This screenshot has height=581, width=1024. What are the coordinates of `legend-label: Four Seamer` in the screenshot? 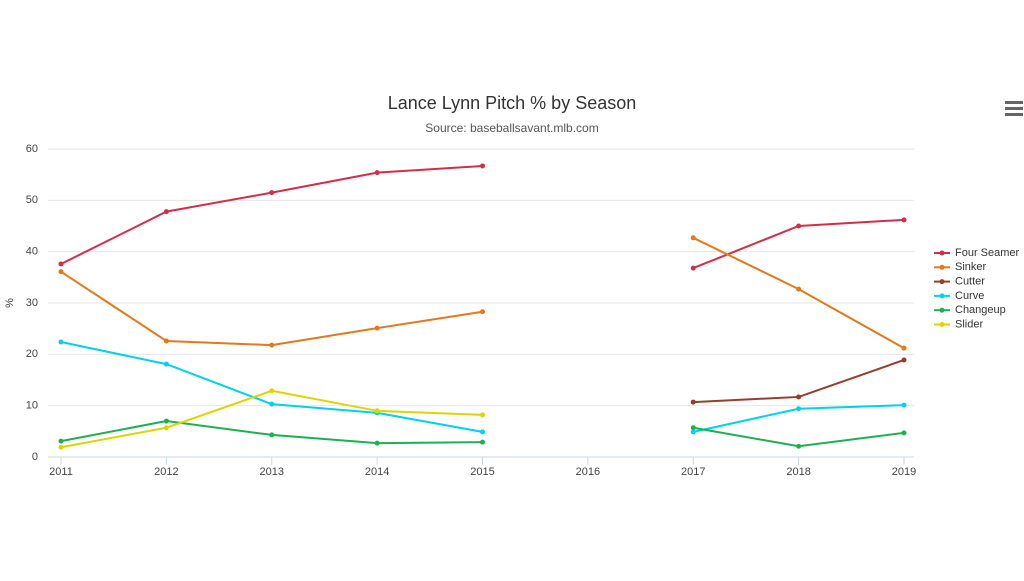 It's located at (987, 253).